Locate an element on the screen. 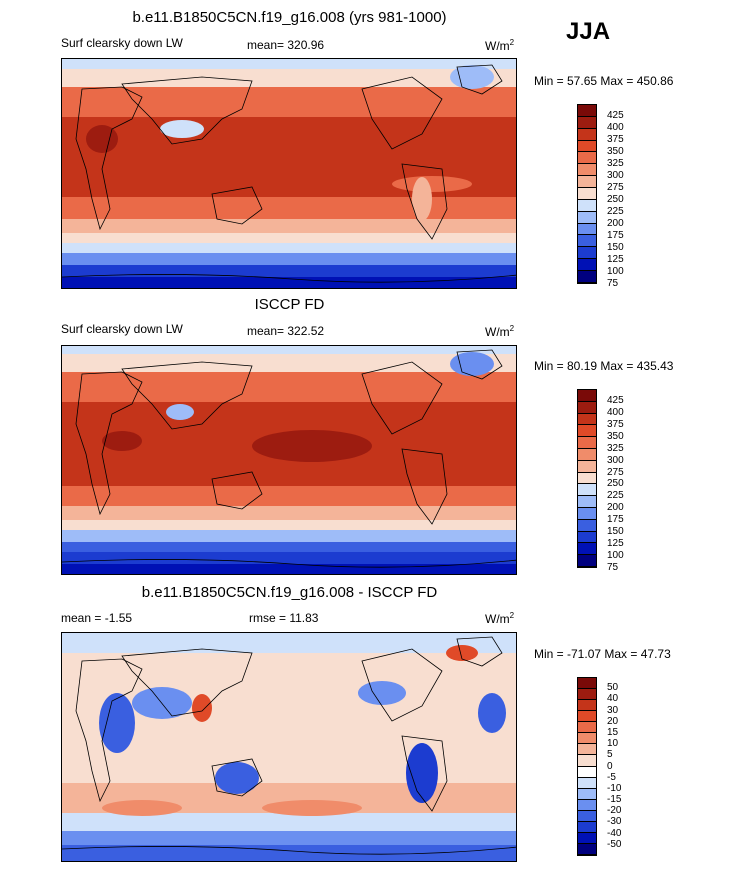 This screenshot has width=733, height=872. colorbar-tick-label: 30 is located at coordinates (613, 710).